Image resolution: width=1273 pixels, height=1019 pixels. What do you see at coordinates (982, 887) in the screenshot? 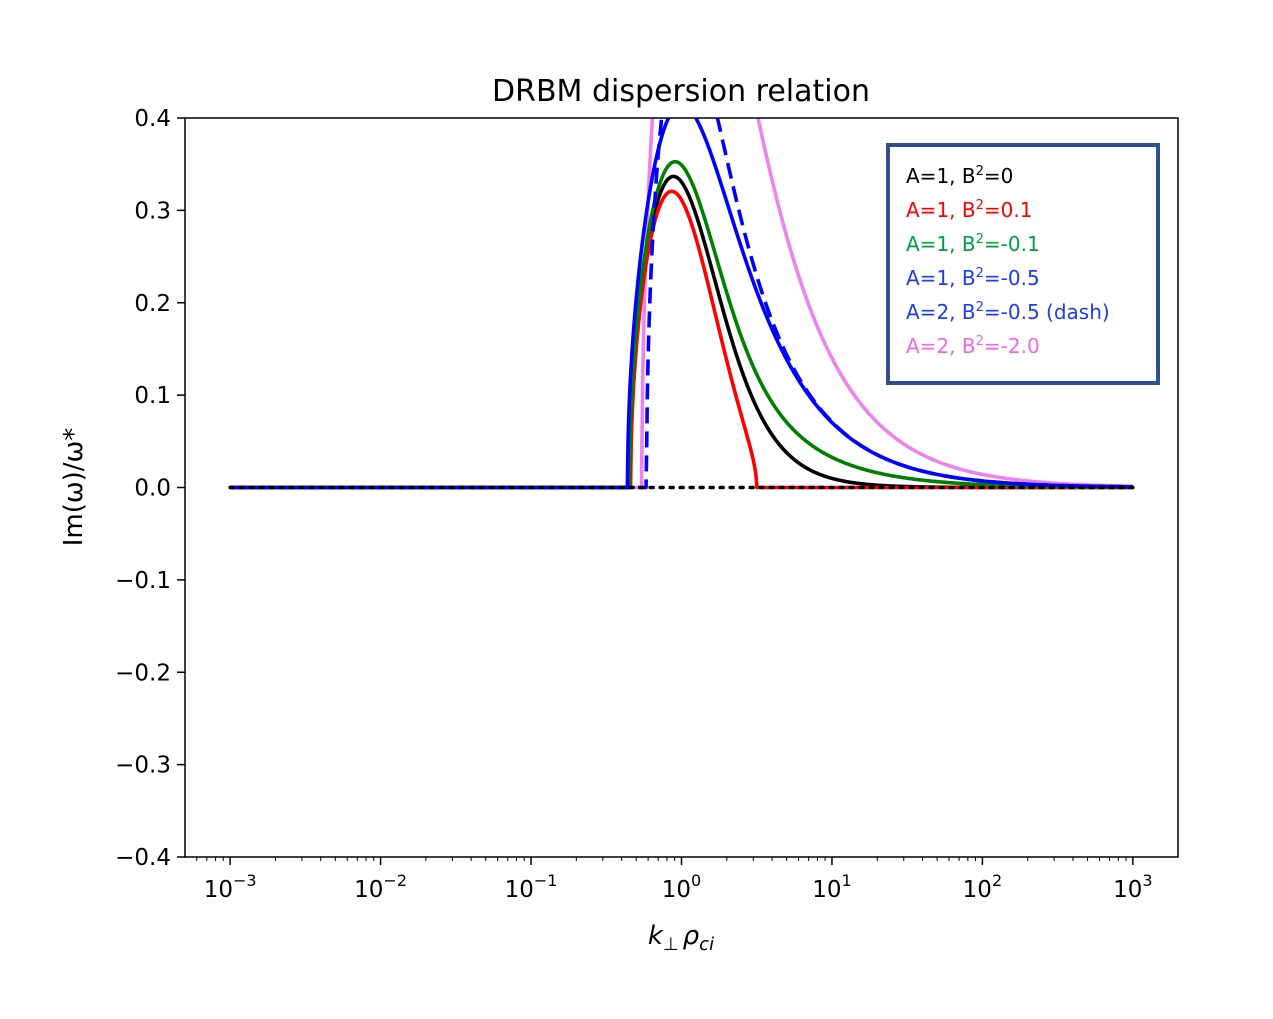
I see `x-tick-label-5: 10²` at bounding box center [982, 887].